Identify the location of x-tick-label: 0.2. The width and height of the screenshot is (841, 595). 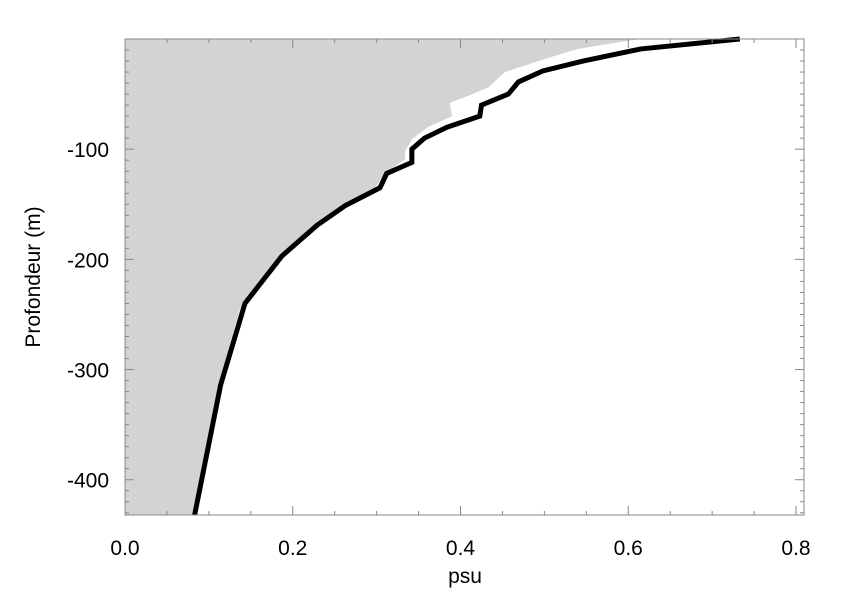
(292, 548).